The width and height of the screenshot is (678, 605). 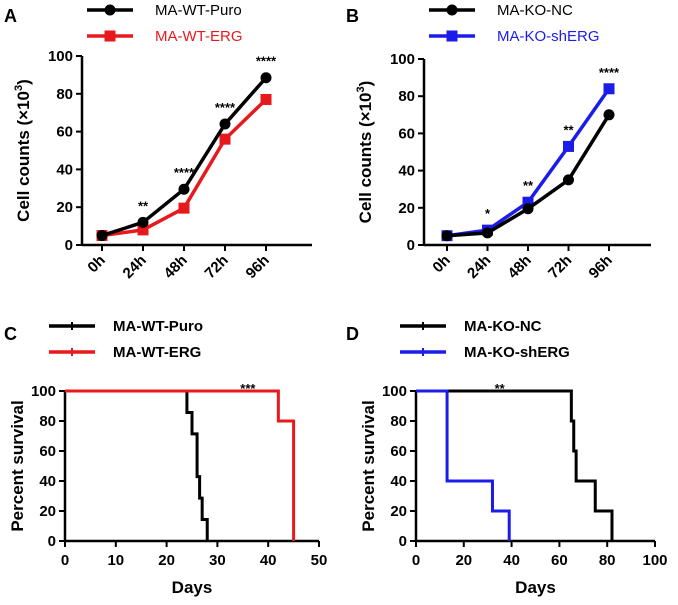 What do you see at coordinates (352, 16) in the screenshot?
I see `panel-letter: B` at bounding box center [352, 16].